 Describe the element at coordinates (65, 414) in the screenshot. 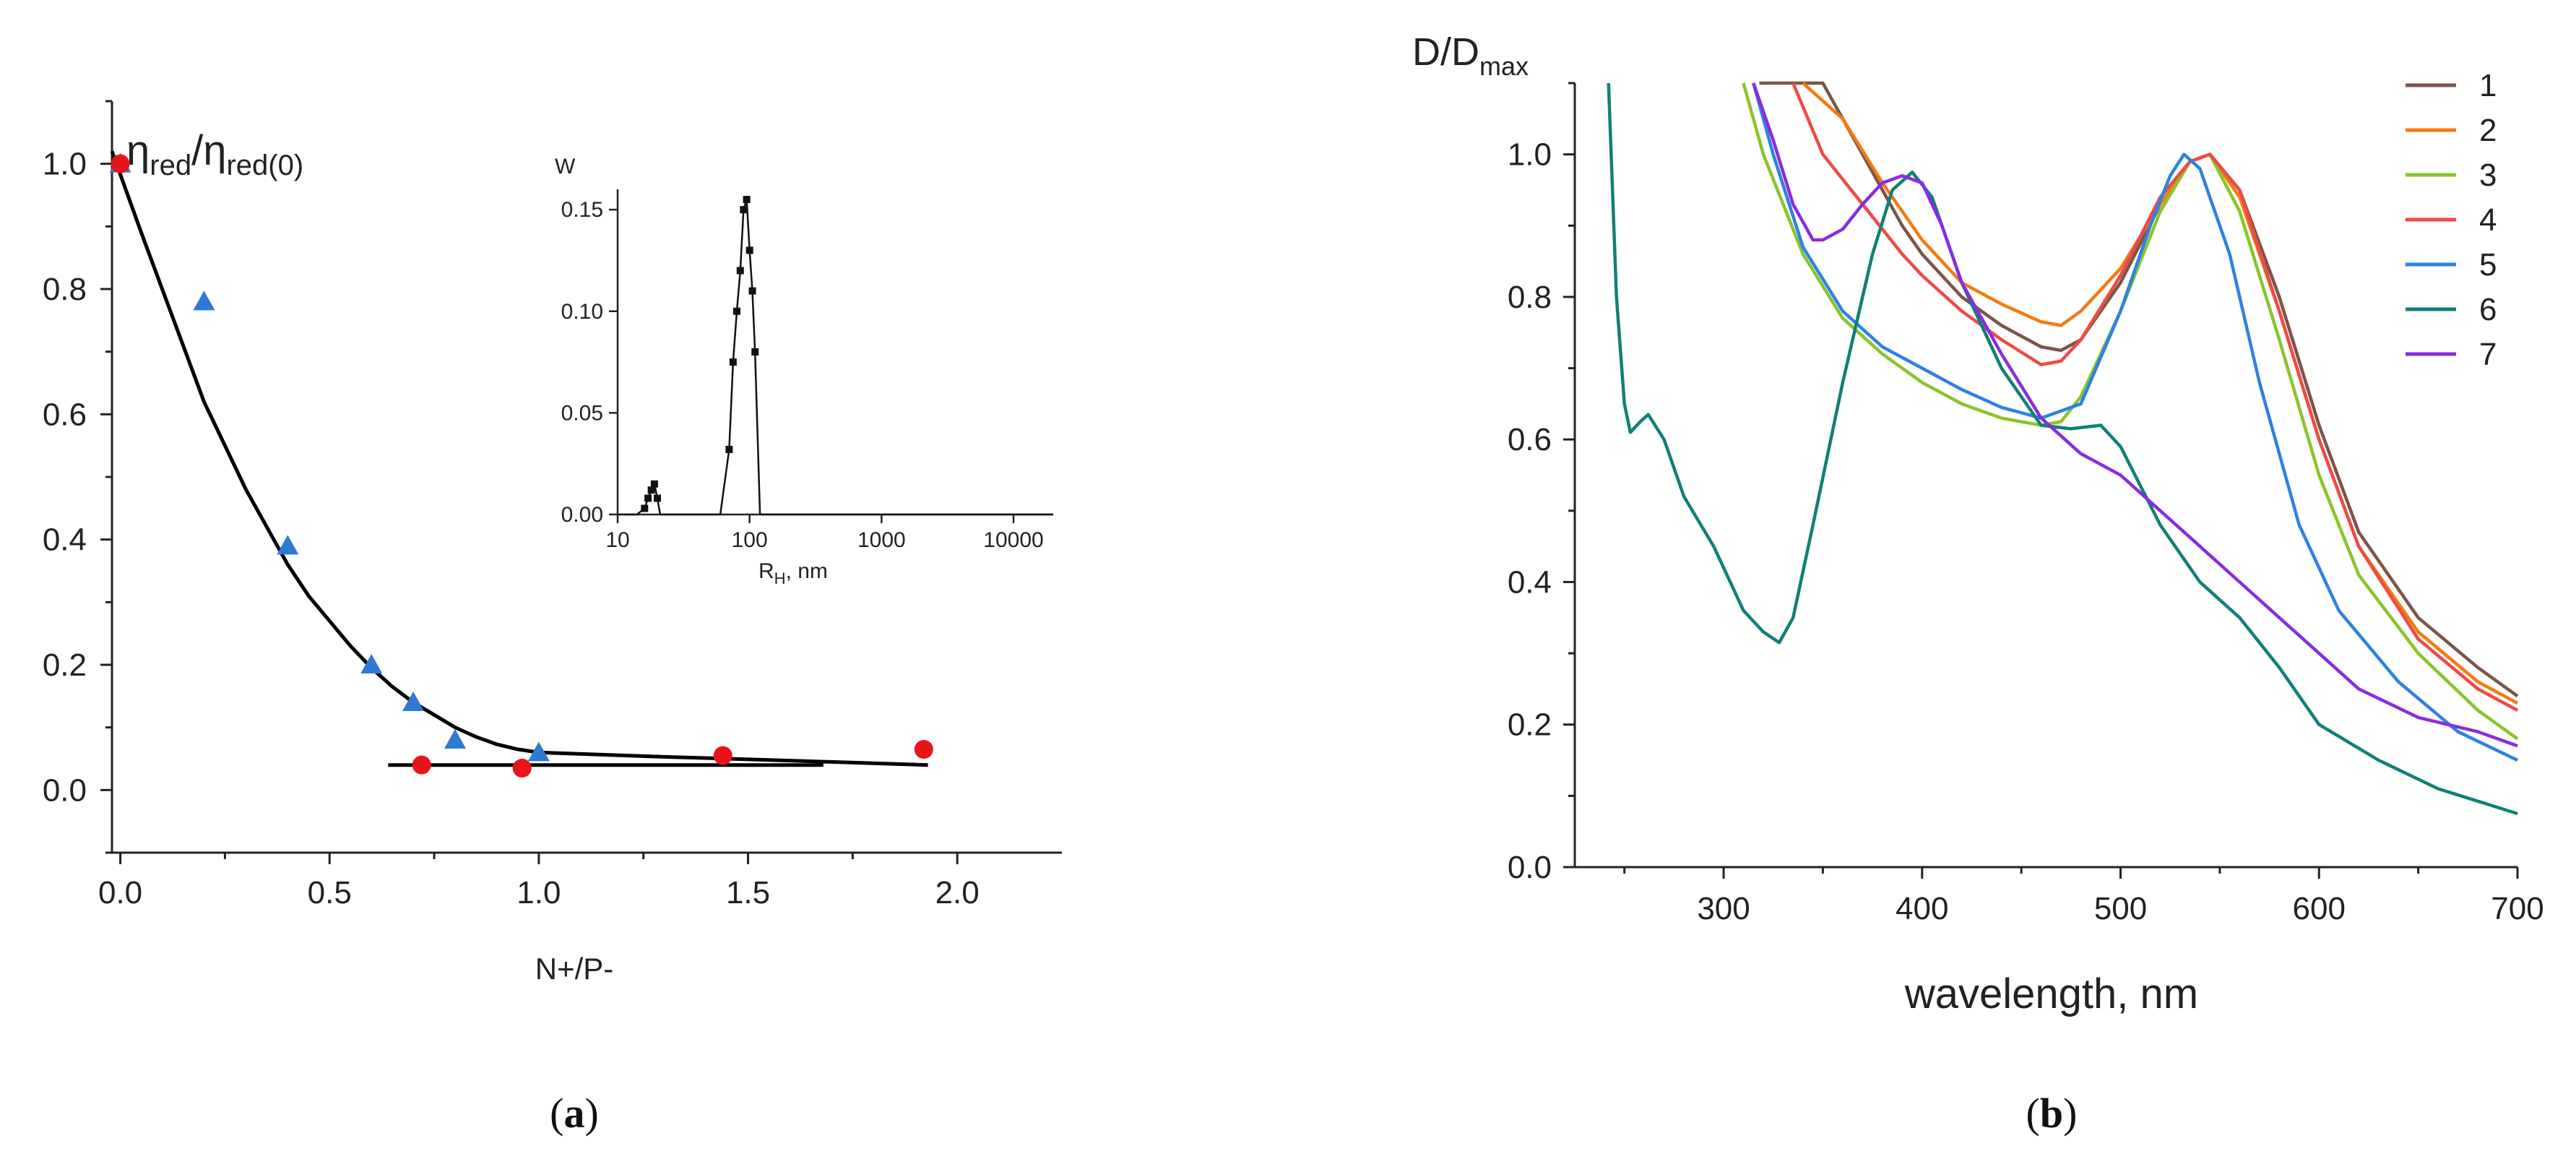

I see `a-y-tick-label: 0.6` at that location.